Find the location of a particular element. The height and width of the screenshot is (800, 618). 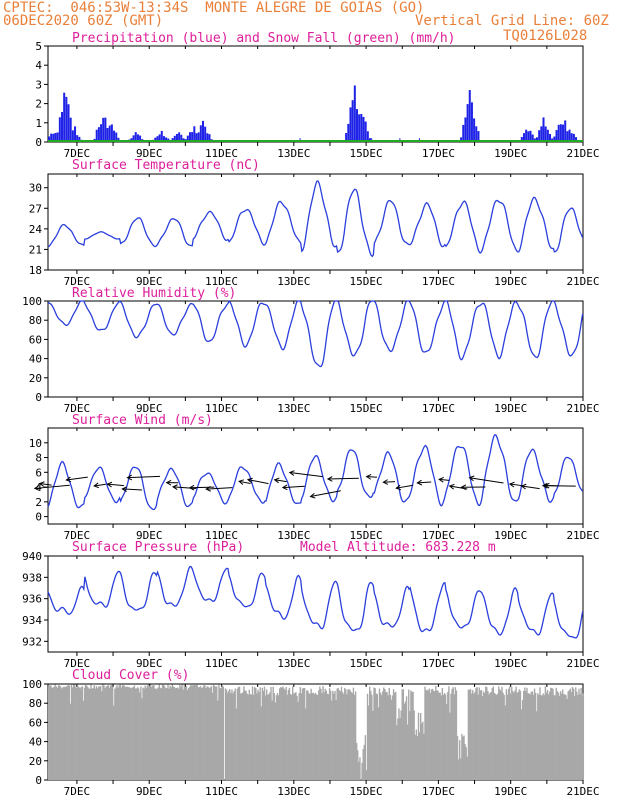

x-tick-label: 21DEC is located at coordinates (582, 153).